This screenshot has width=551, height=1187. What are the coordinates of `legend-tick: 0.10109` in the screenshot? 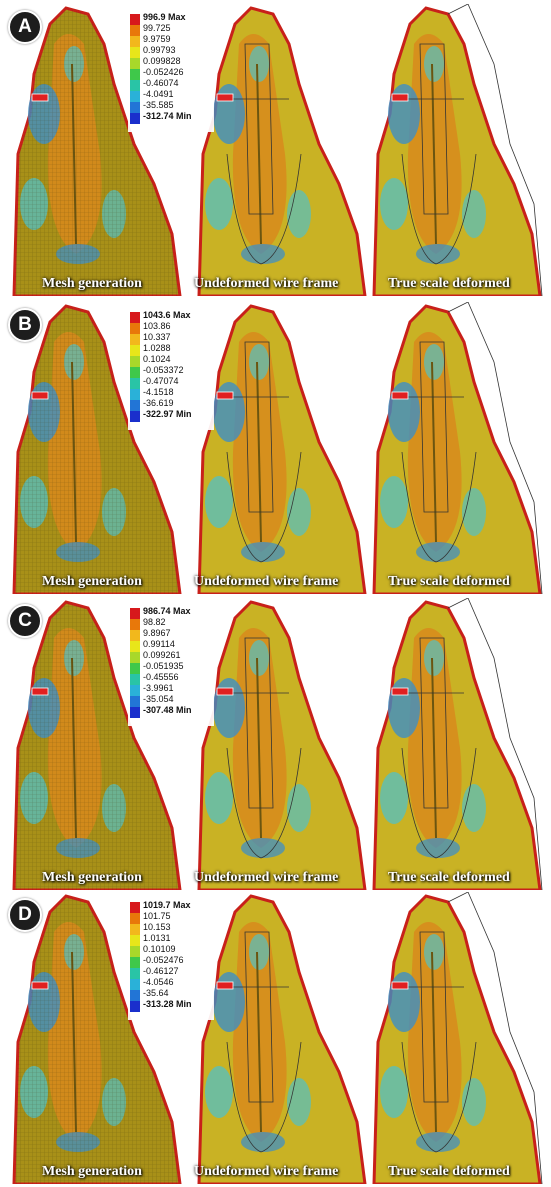 It's located at (159, 949).